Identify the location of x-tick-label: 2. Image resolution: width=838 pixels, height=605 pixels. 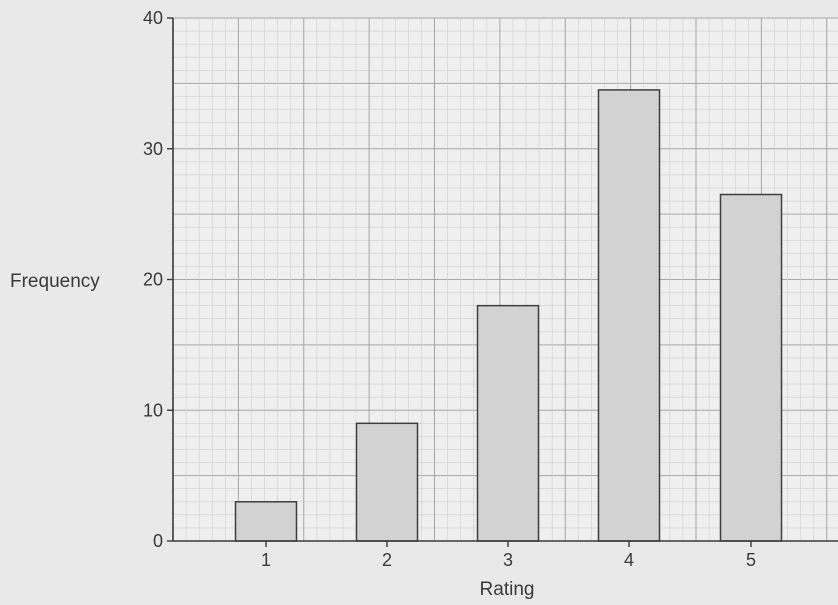
(387, 560).